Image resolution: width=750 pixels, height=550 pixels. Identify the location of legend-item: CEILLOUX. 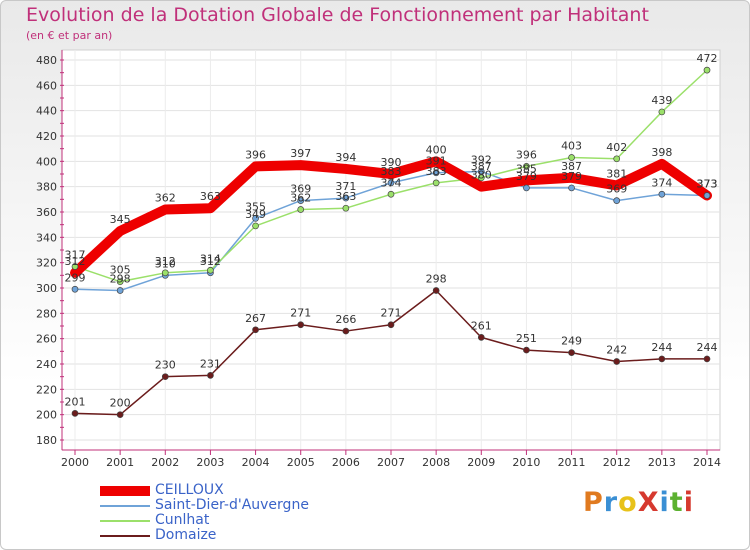
(250, 490).